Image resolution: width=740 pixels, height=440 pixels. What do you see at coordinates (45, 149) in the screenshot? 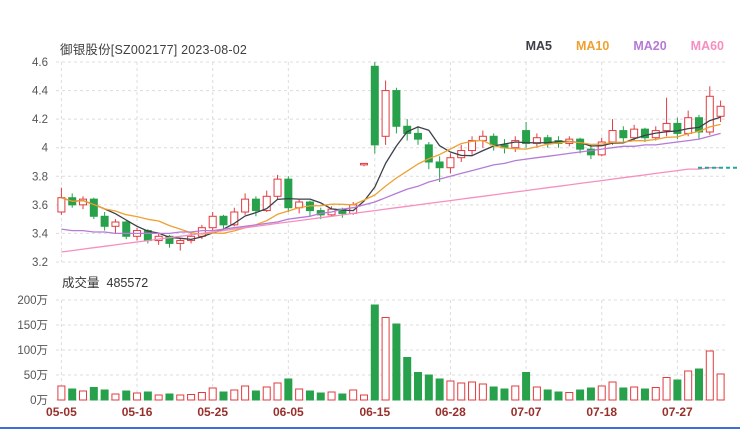
I see `price-tick-label: 4` at bounding box center [45, 149].